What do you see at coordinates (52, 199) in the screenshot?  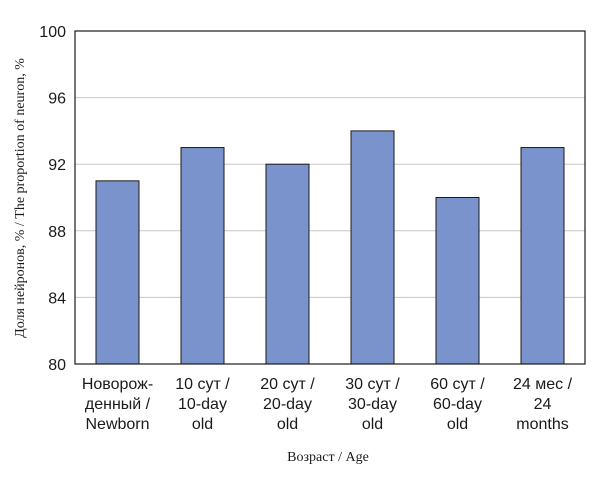 I see `y-axis-ticks: 80 84 88 92 96 100` at bounding box center [52, 199].